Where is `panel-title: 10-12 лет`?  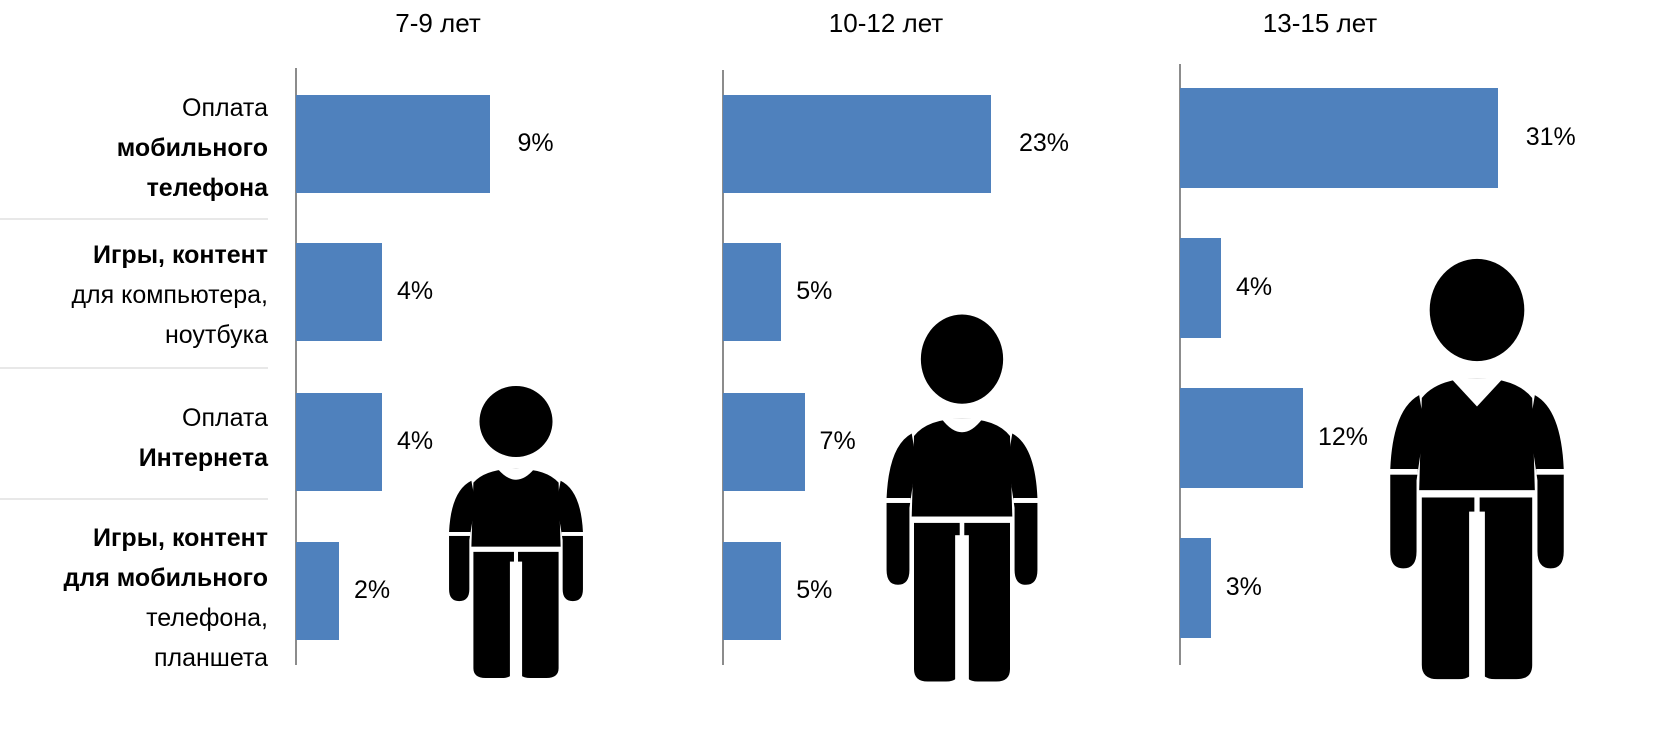 panel-title: 10-12 лет is located at coordinates (886, 23).